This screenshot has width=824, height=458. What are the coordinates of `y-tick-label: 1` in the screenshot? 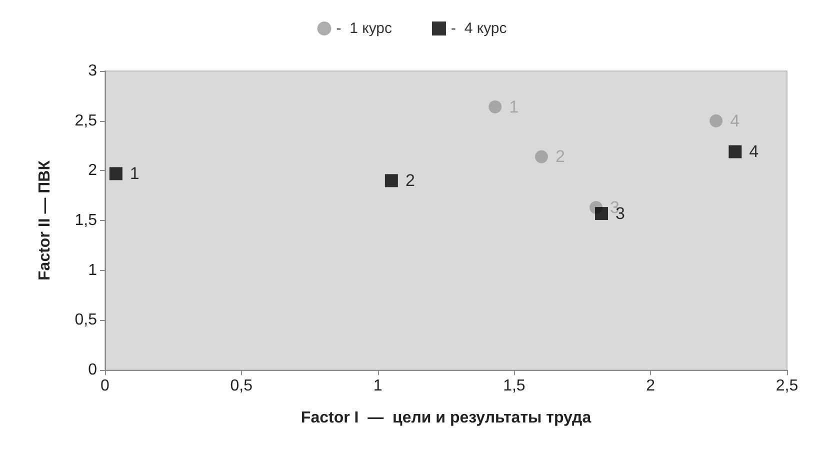 It's located at (93, 270).